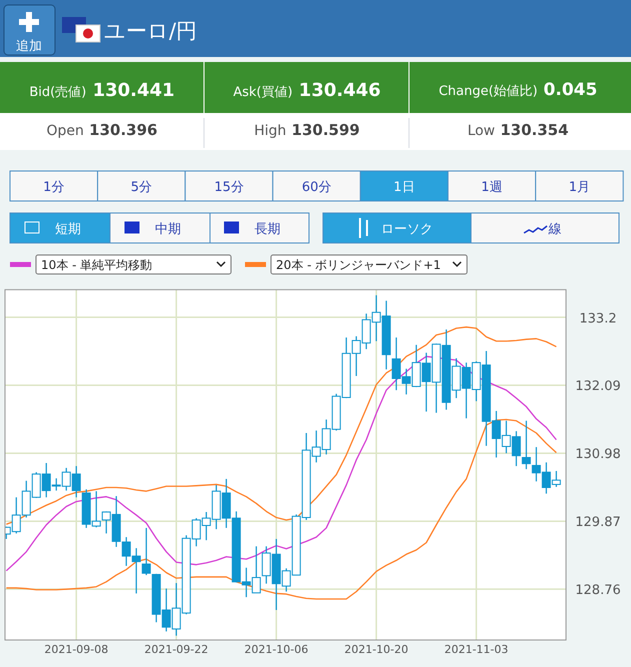  What do you see at coordinates (307, 130) in the screenshot?
I see `text: High 130.599` at bounding box center [307, 130].